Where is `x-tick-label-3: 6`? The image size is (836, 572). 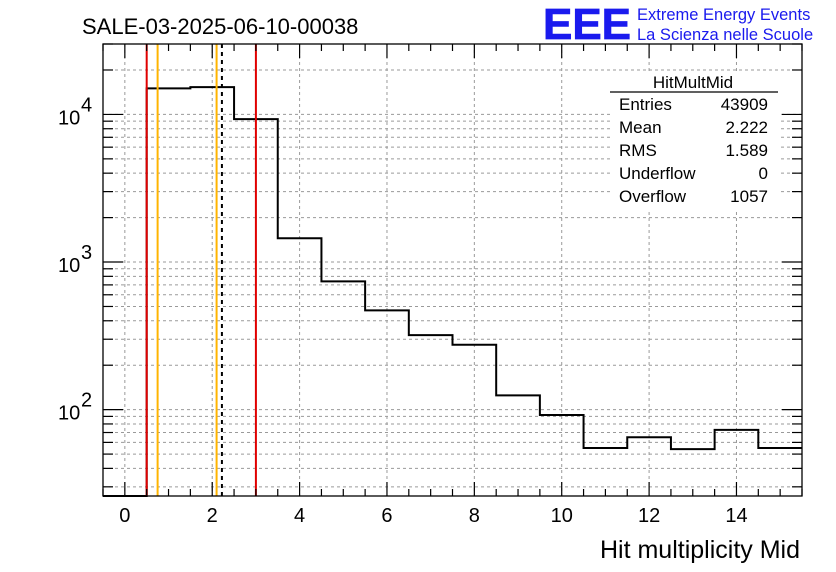 x-tick-label-3: 6 is located at coordinates (386, 516).